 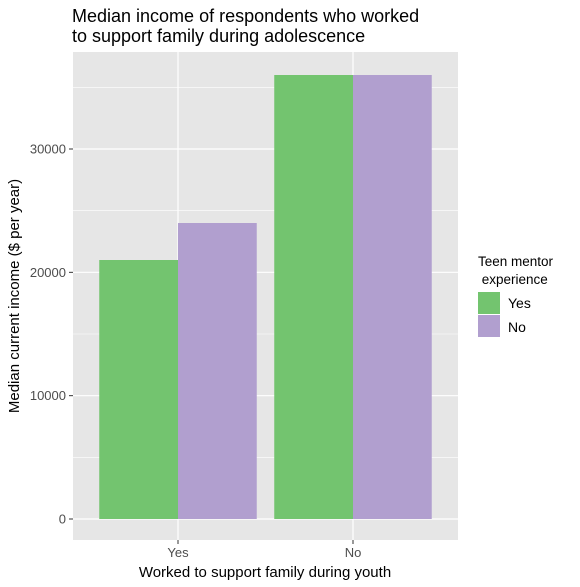 I want to click on bar-no-yes, so click(x=313, y=297).